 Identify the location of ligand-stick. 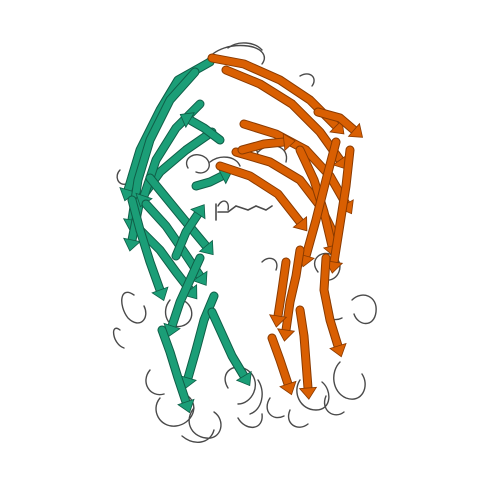
(244, 212).